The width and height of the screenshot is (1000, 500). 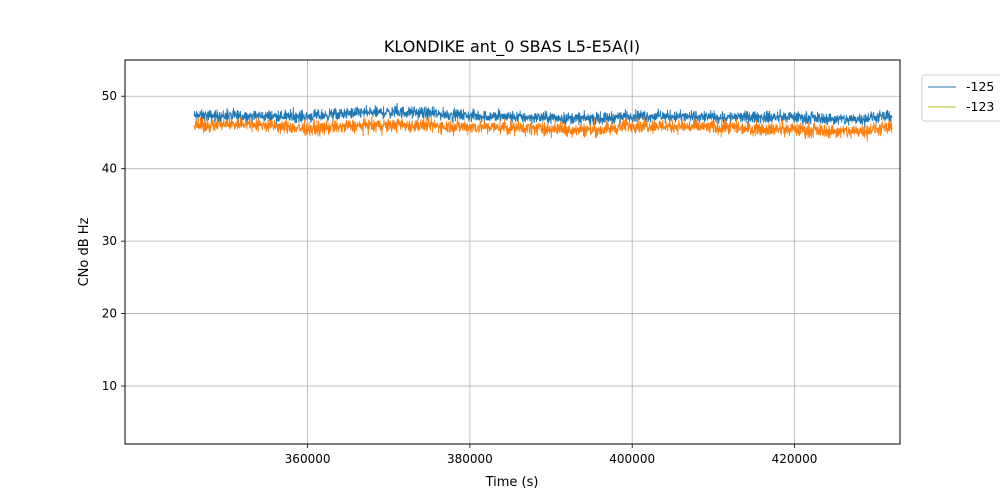 What do you see at coordinates (109, 96) in the screenshot?
I see `y-tick-label: 50` at bounding box center [109, 96].